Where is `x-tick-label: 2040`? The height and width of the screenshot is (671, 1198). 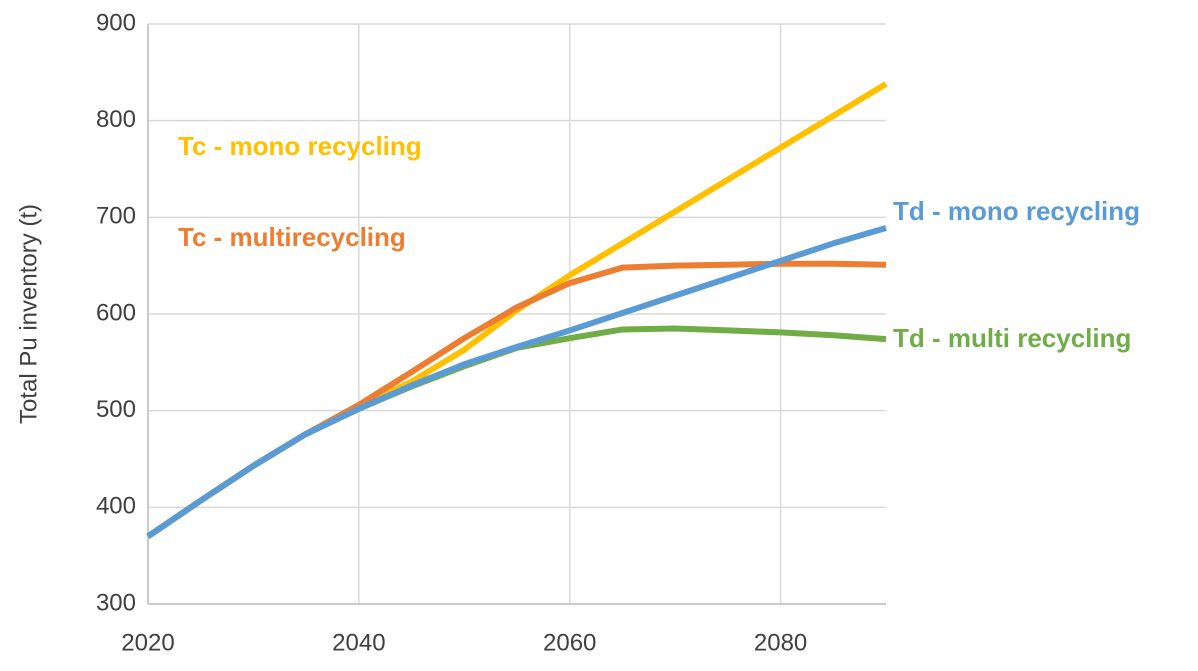
x-tick-label: 2040 is located at coordinates (358, 642).